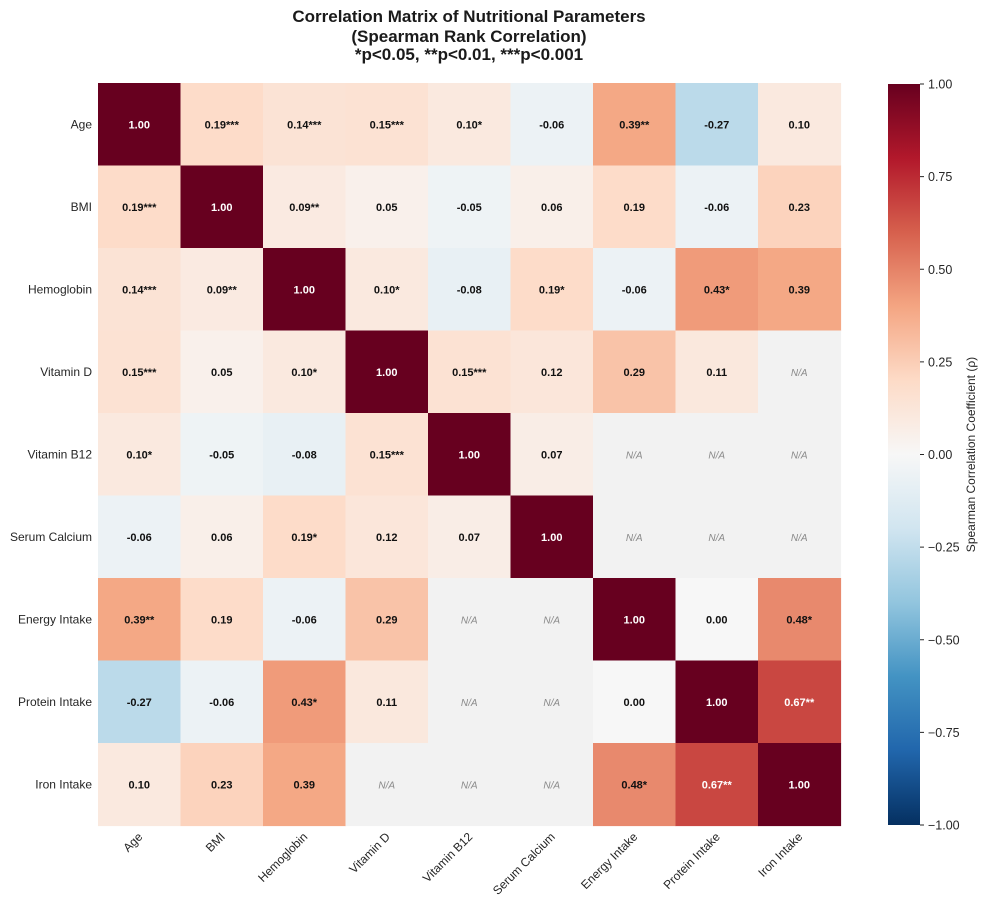 This screenshot has height=910, width=986. What do you see at coordinates (716, 620) in the screenshot?
I see `cell-value-label: 0.00` at bounding box center [716, 620].